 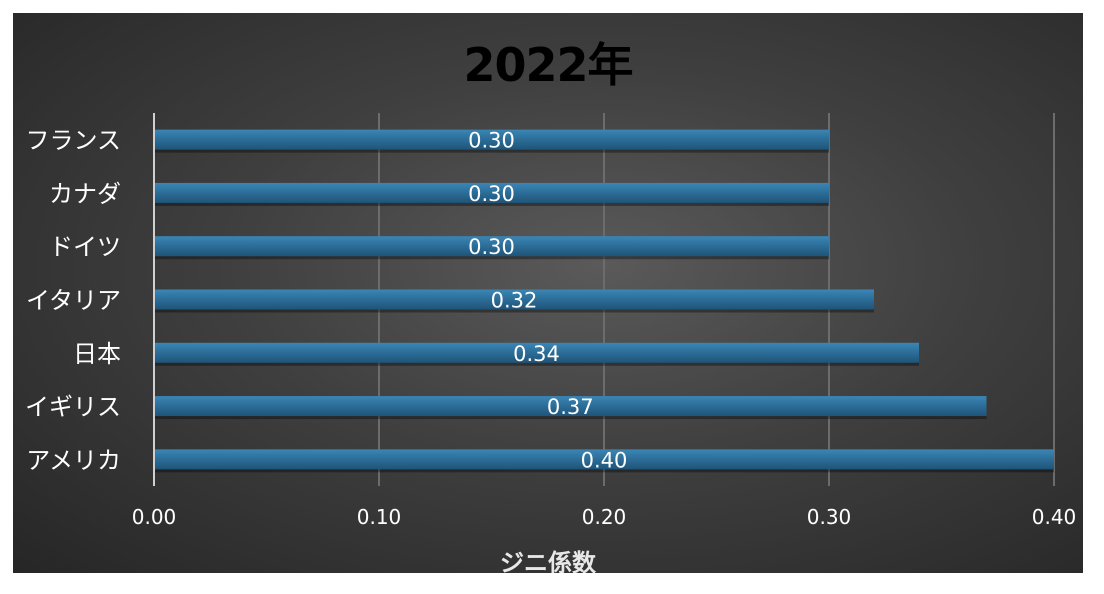 What do you see at coordinates (73, 460) in the screenshot?
I see `category-label: アメリカ` at bounding box center [73, 460].